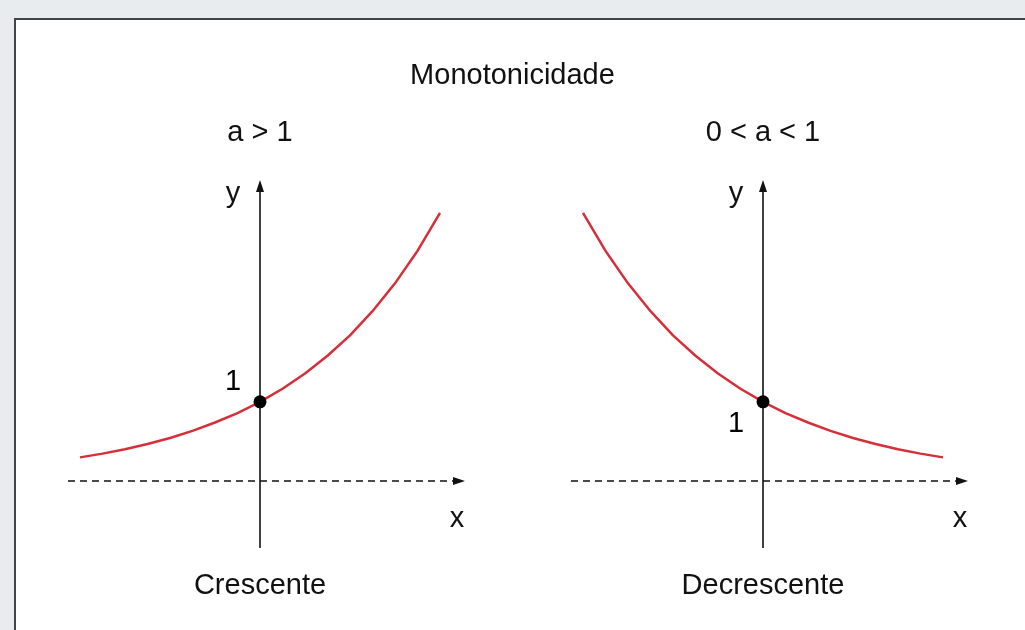 The width and height of the screenshot is (1025, 630). What do you see at coordinates (260, 131) in the screenshot?
I see `chart-subtitle: a > 1` at bounding box center [260, 131].